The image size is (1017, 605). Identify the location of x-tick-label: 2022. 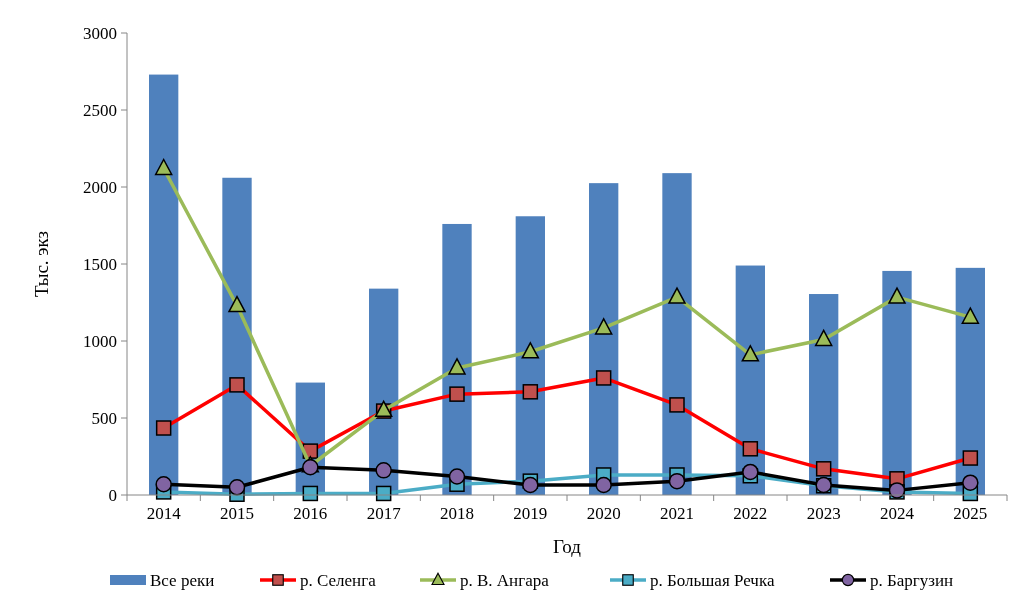
(750, 513).